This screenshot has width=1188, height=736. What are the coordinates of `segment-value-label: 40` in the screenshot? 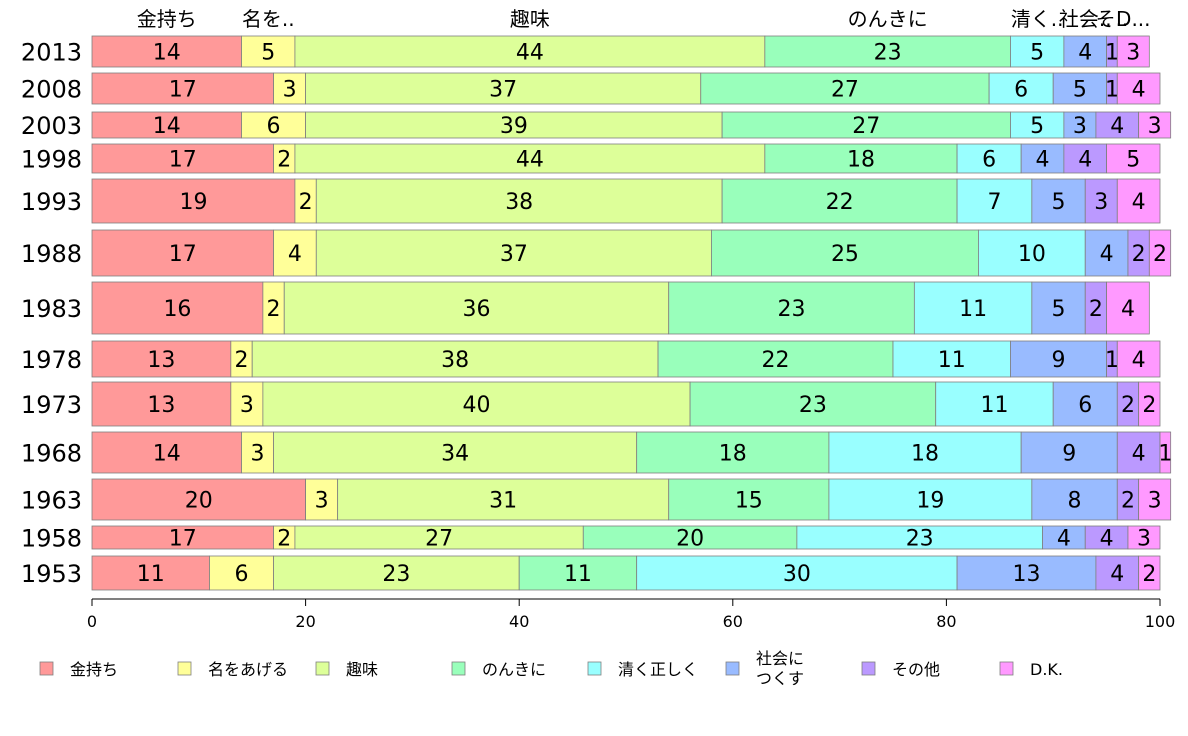 It's located at (476, 405).